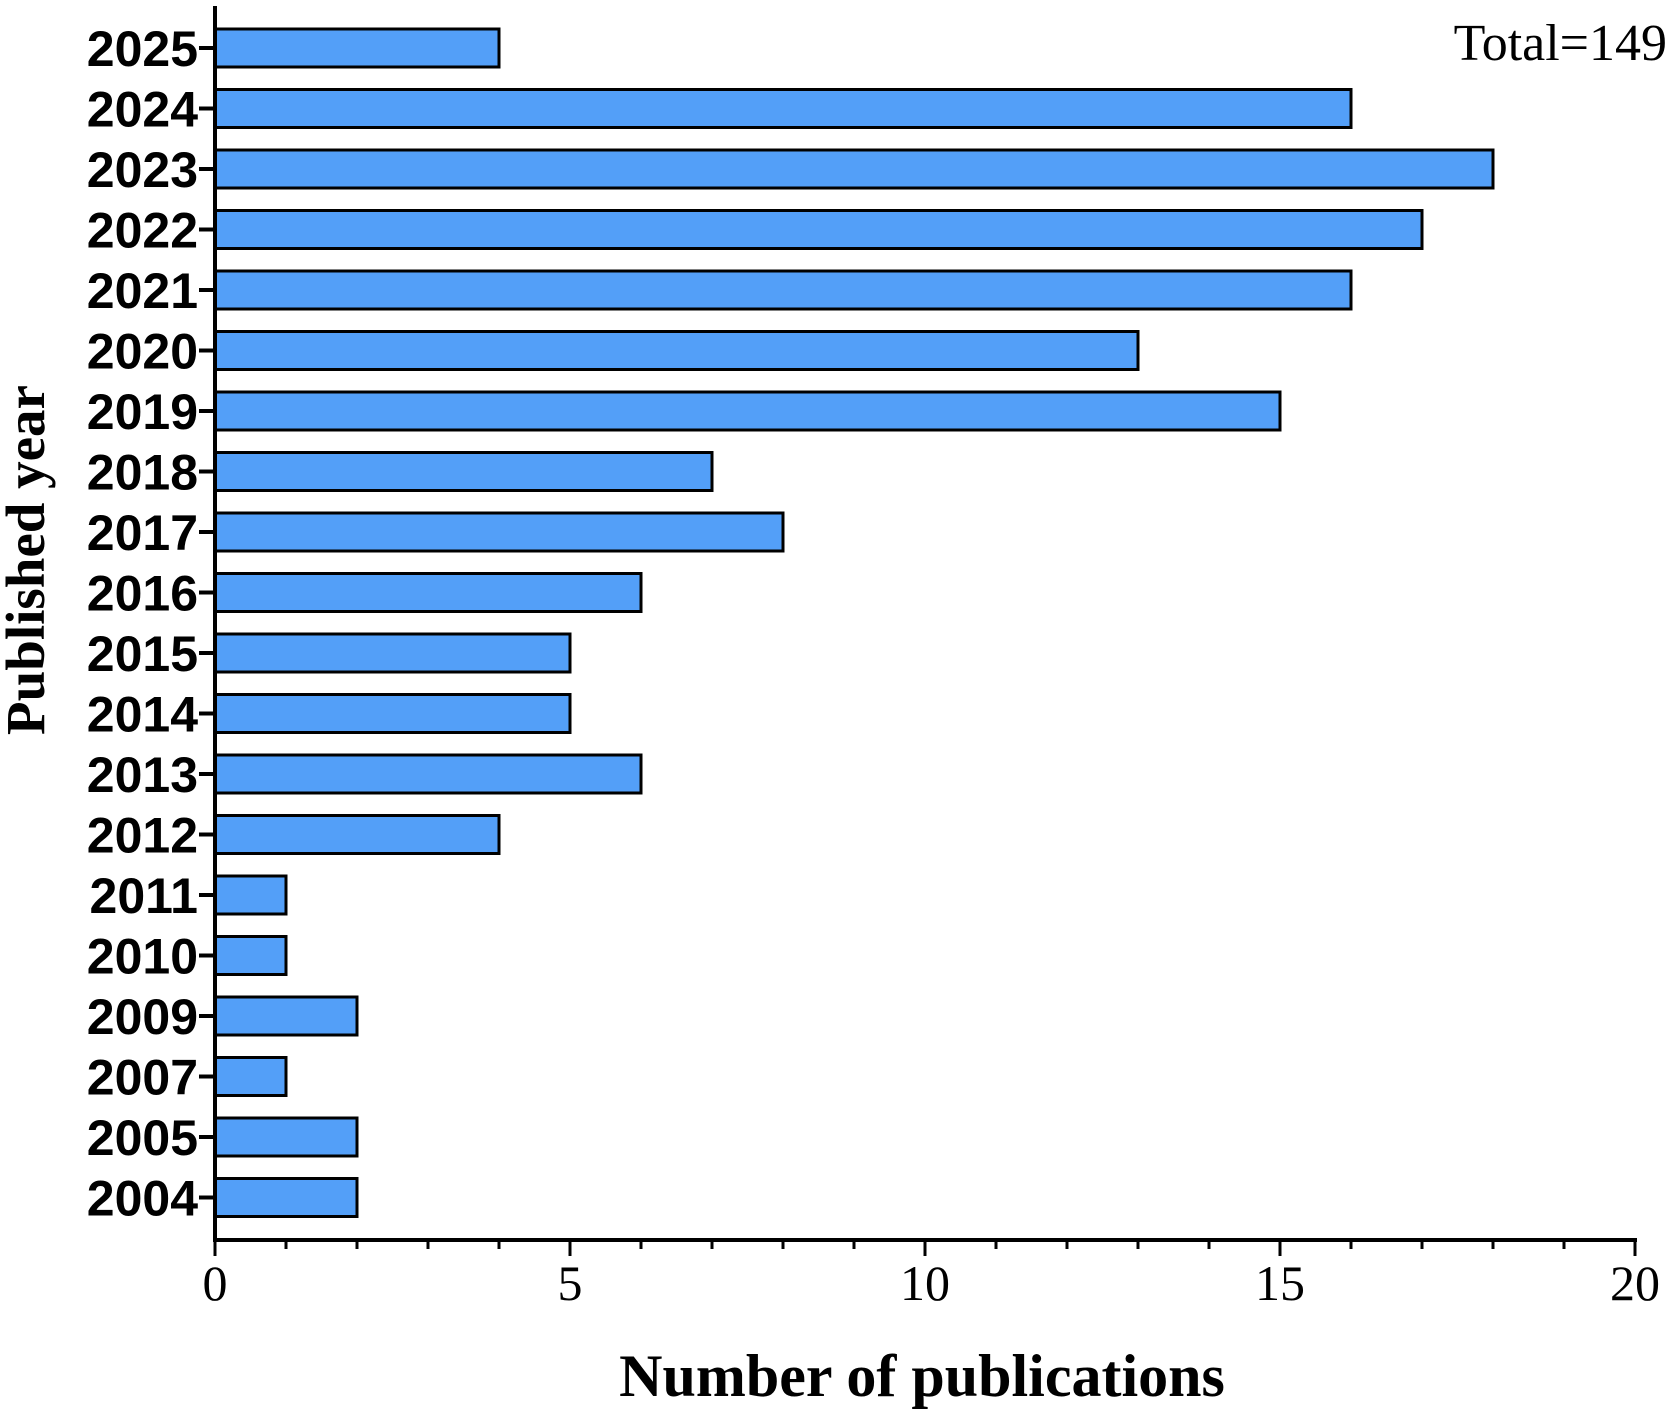 The width and height of the screenshot is (1673, 1416). Describe the element at coordinates (570, 1283) in the screenshot. I see `x-tick-label: 5` at that location.